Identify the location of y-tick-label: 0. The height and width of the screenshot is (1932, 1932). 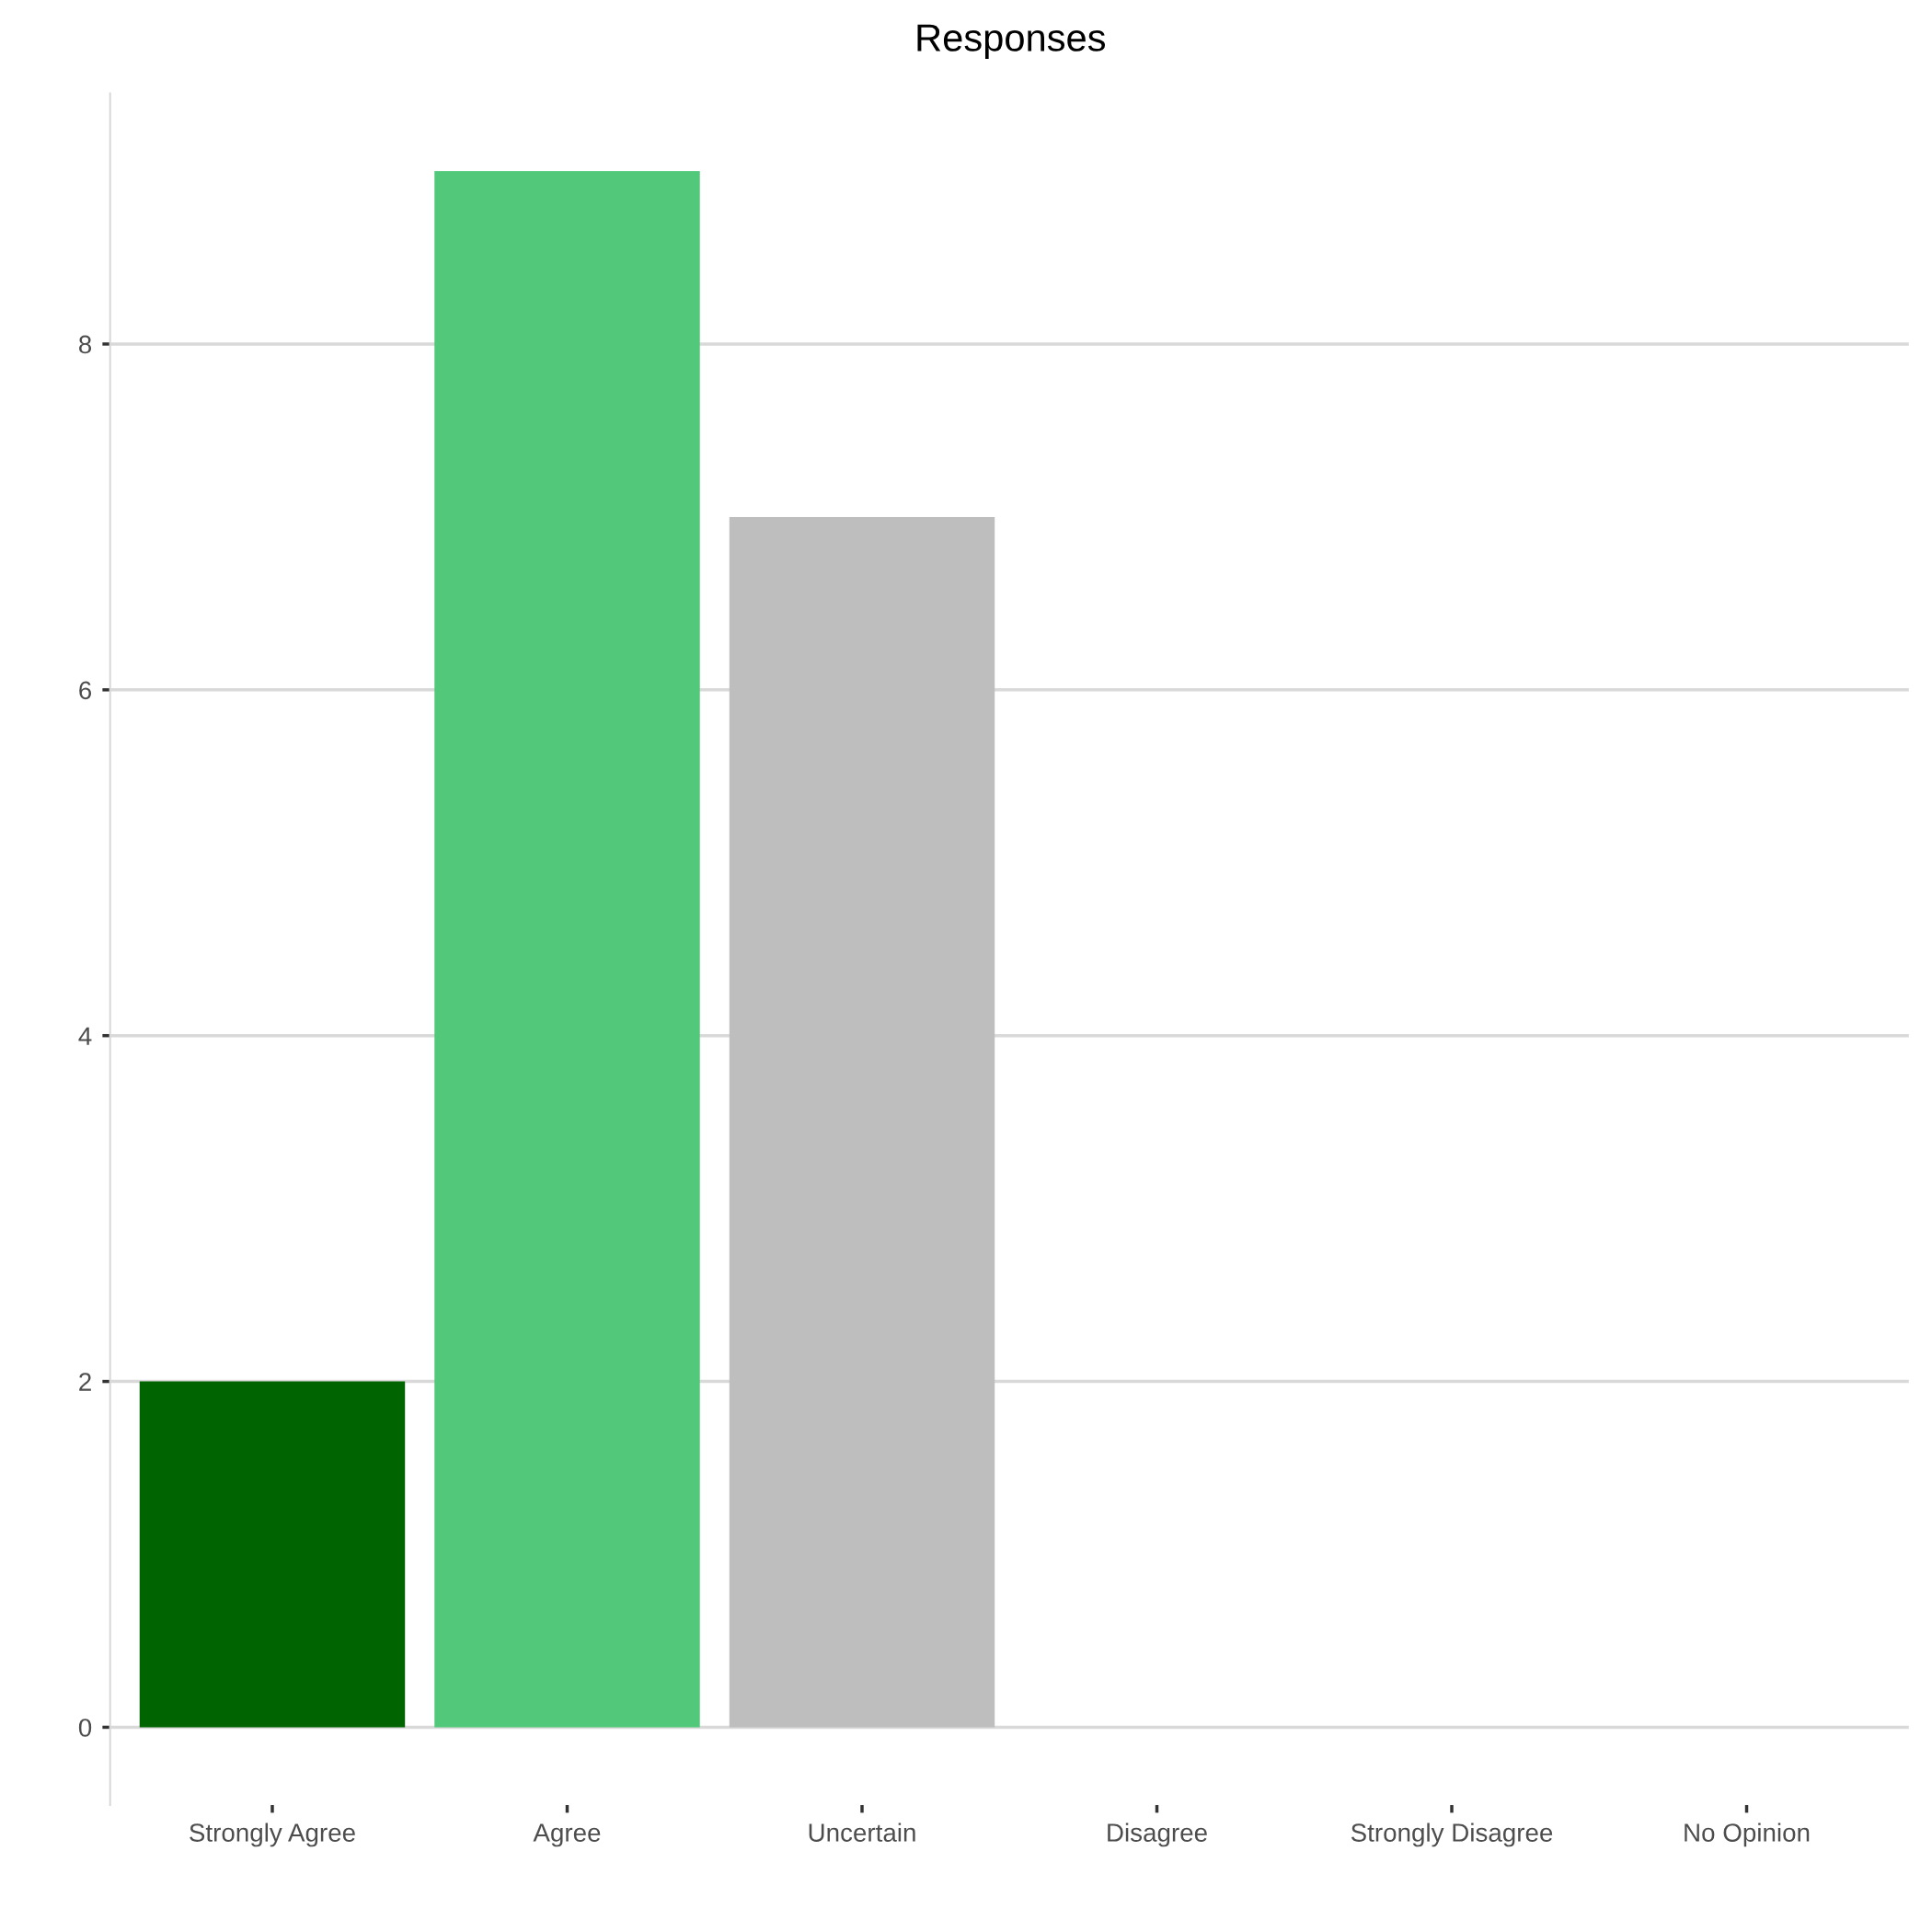
(85, 1728).